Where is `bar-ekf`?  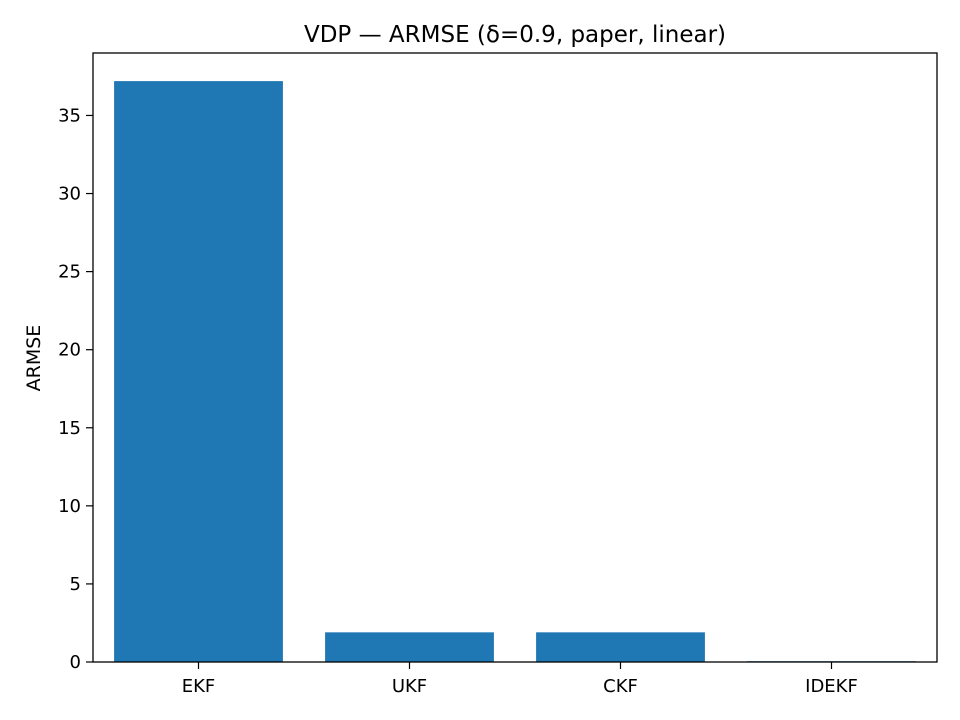
bar-ekf is located at coordinates (198, 372).